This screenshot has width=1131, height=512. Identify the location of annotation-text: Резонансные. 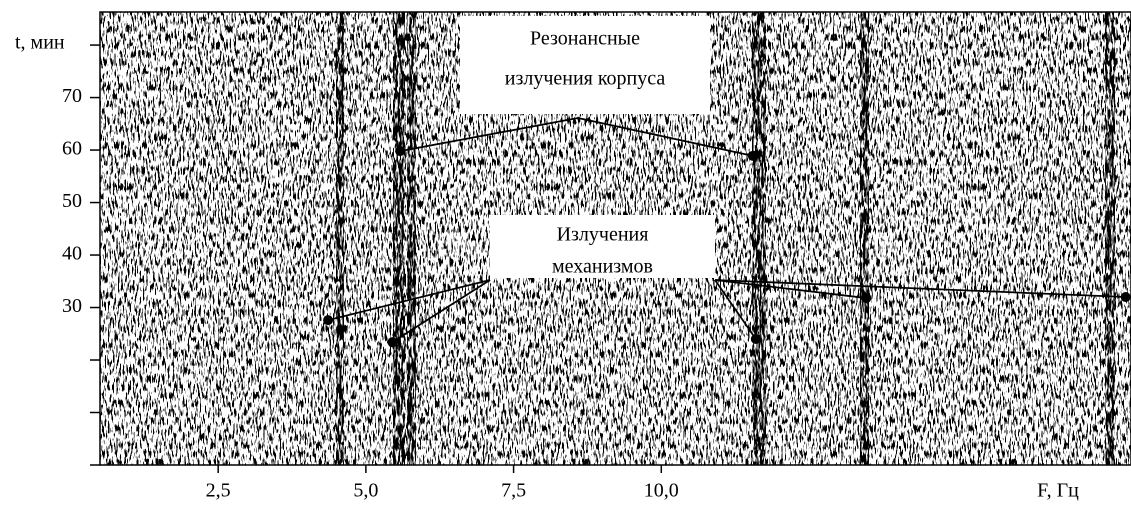
(585, 39).